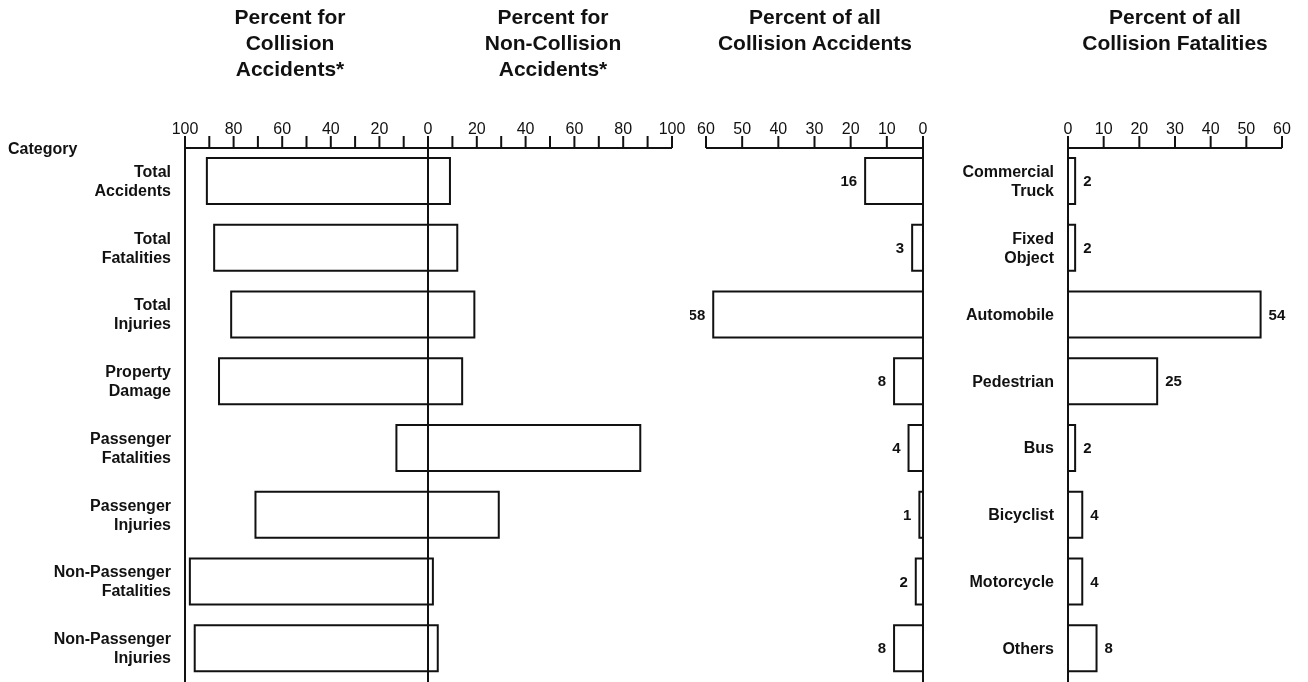 This screenshot has height=682, width=1308. What do you see at coordinates (815, 30) in the screenshot?
I see `chart-title: Percent of all Collision Accidents` at bounding box center [815, 30].